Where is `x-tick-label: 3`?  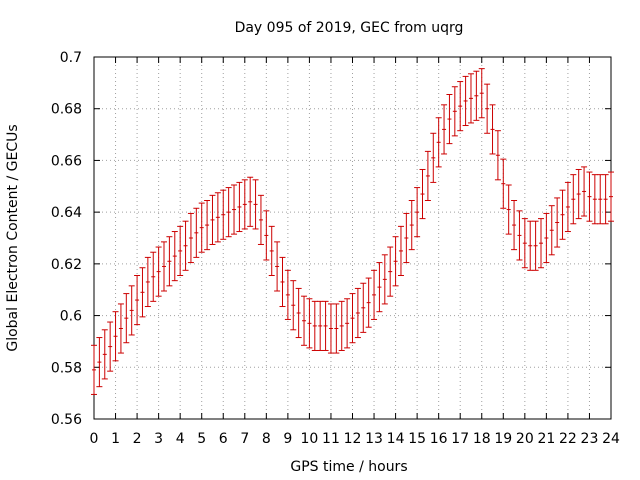
x-tick-label: 3 is located at coordinates (158, 439).